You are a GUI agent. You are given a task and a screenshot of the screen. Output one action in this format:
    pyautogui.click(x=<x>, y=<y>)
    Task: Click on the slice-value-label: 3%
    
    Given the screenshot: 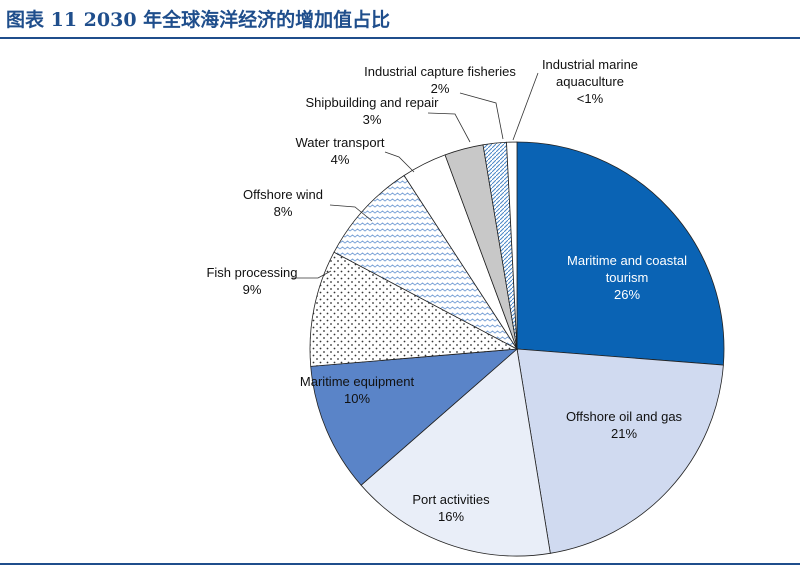 What is the action you would take?
    pyautogui.click(x=372, y=119)
    